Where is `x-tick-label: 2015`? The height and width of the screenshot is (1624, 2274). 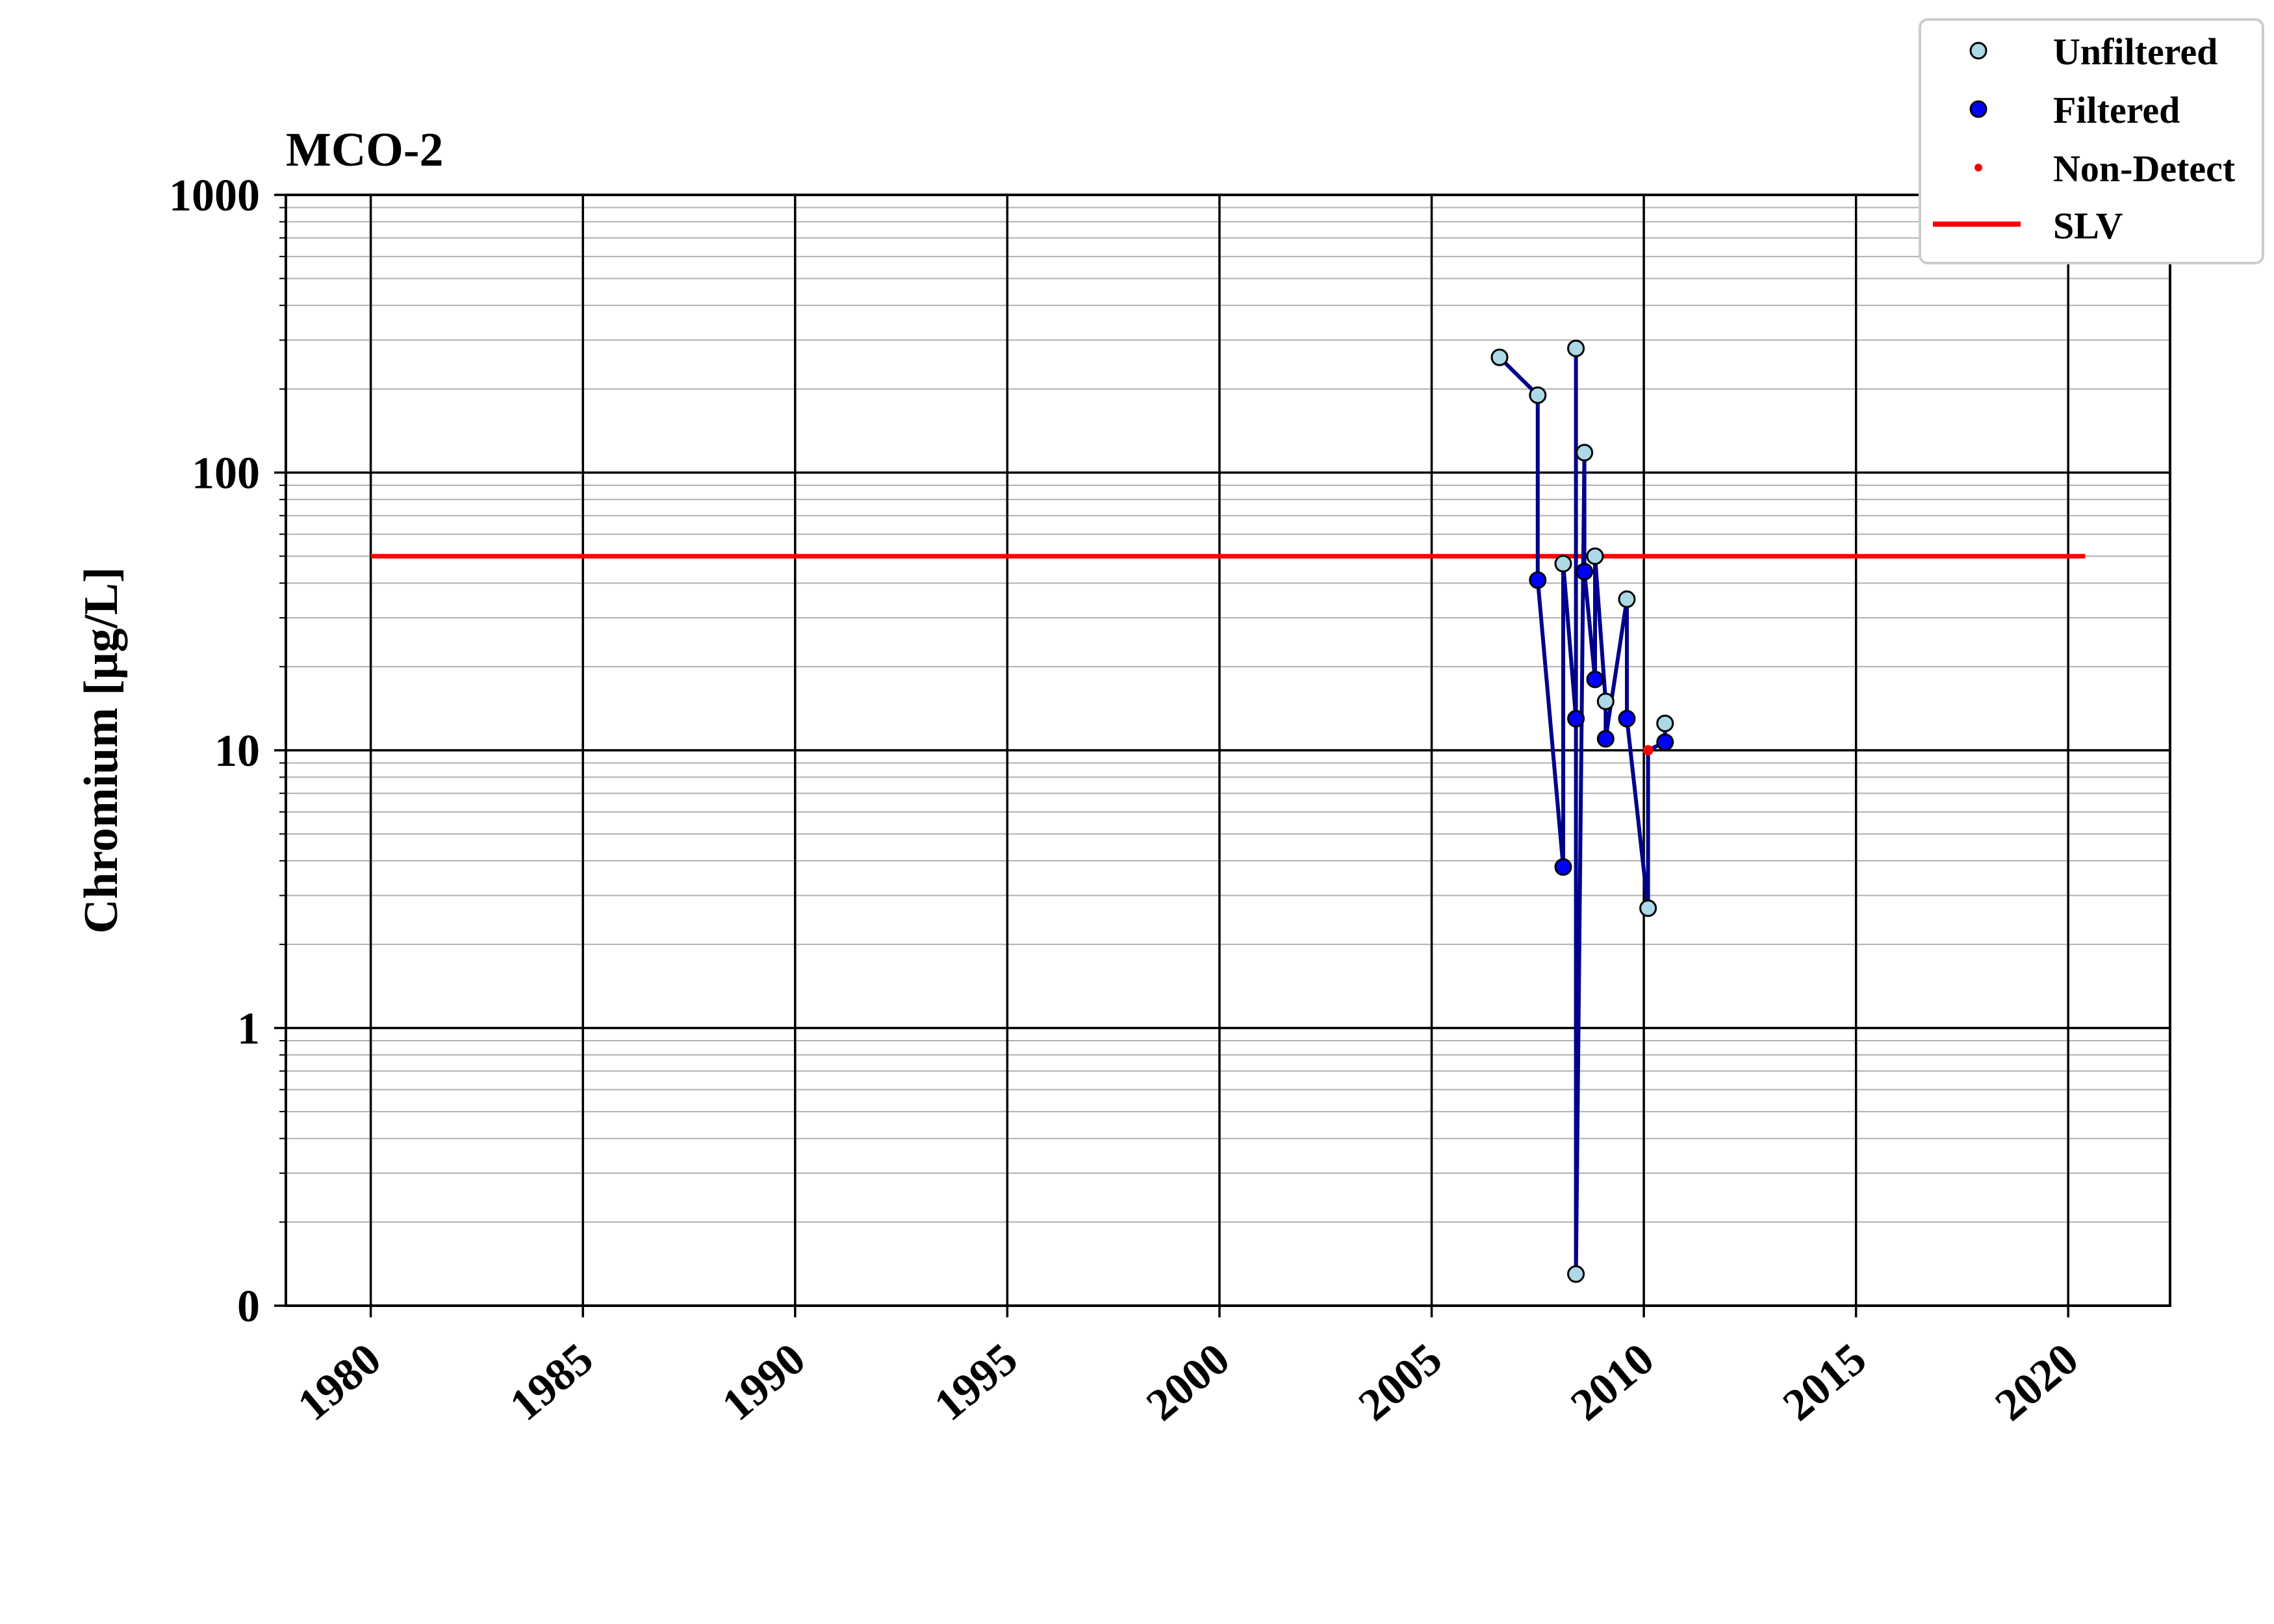 x-tick-label: 2015 is located at coordinates (1825, 1382).